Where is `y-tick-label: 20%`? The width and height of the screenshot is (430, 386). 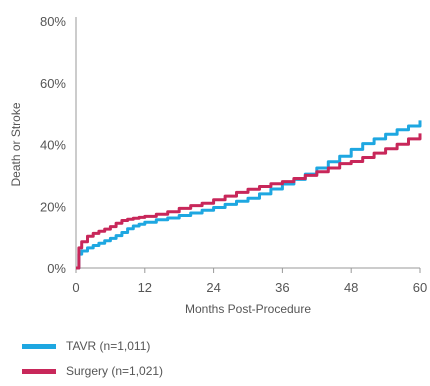
y-tick-label: 20% is located at coordinates (53, 206).